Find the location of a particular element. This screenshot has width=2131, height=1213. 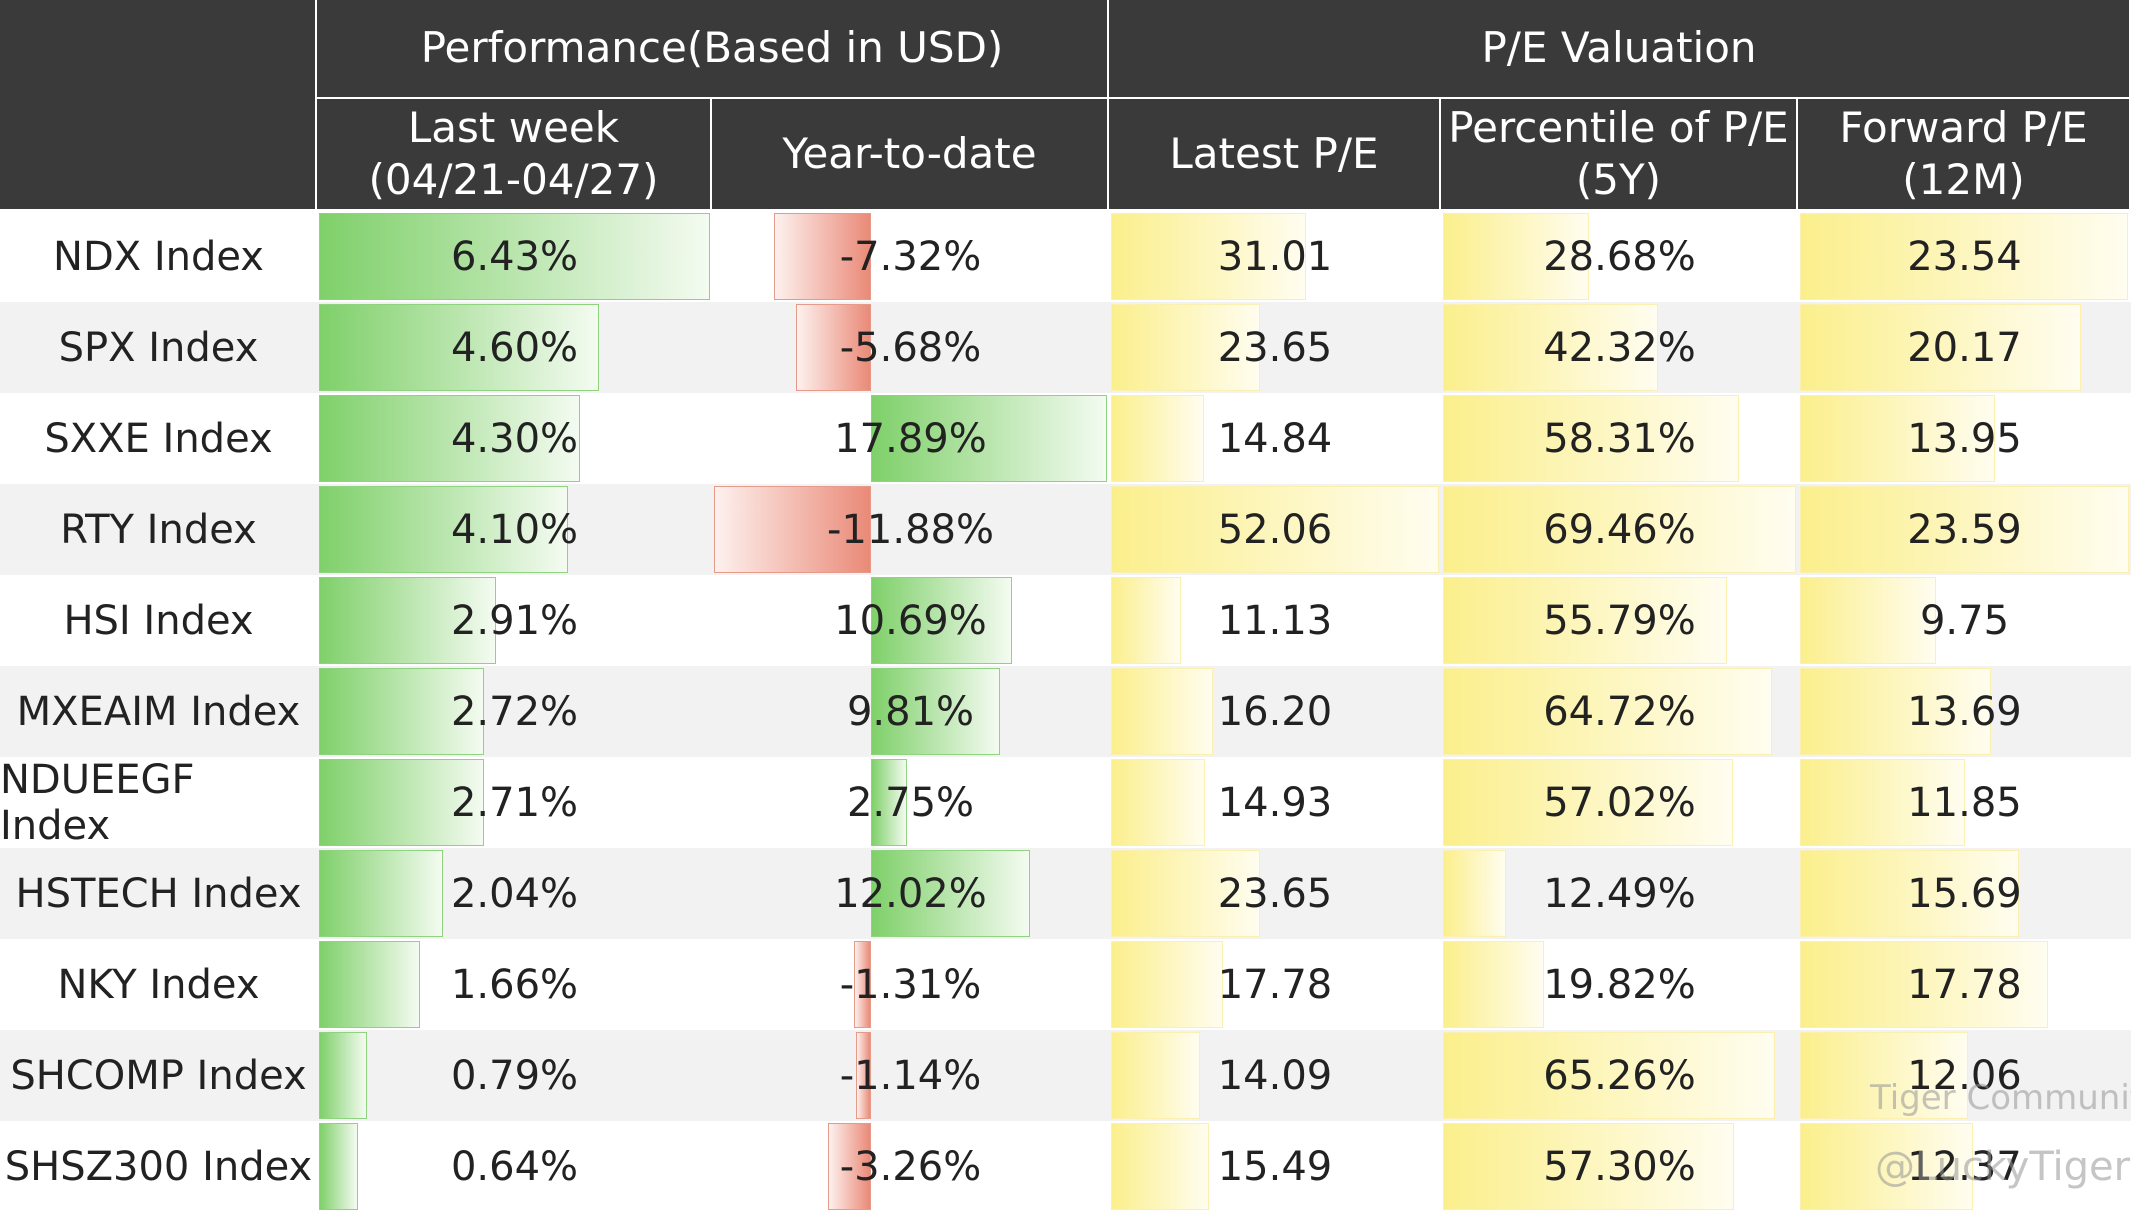

value-cell: 14.93 is located at coordinates (1275, 802).